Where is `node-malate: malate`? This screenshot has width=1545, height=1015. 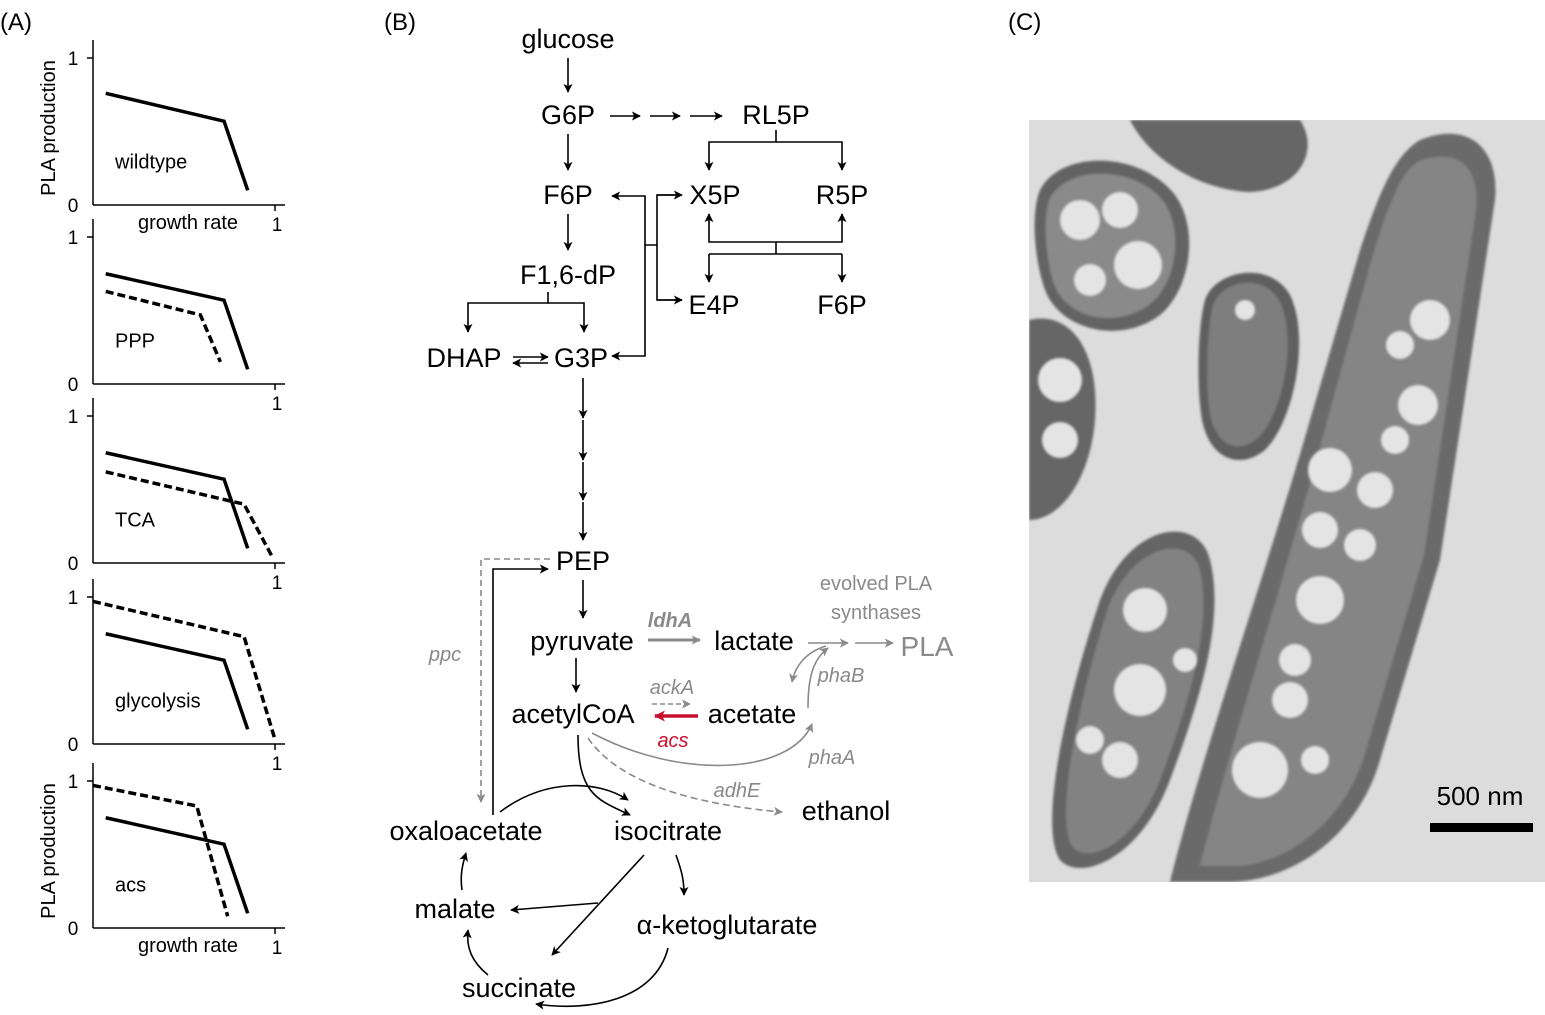 node-malate: malate is located at coordinates (454, 909).